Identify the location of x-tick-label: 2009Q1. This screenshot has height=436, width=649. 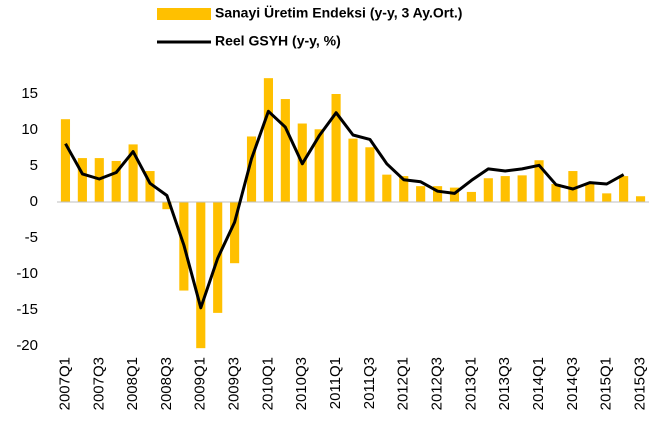
(200, 383).